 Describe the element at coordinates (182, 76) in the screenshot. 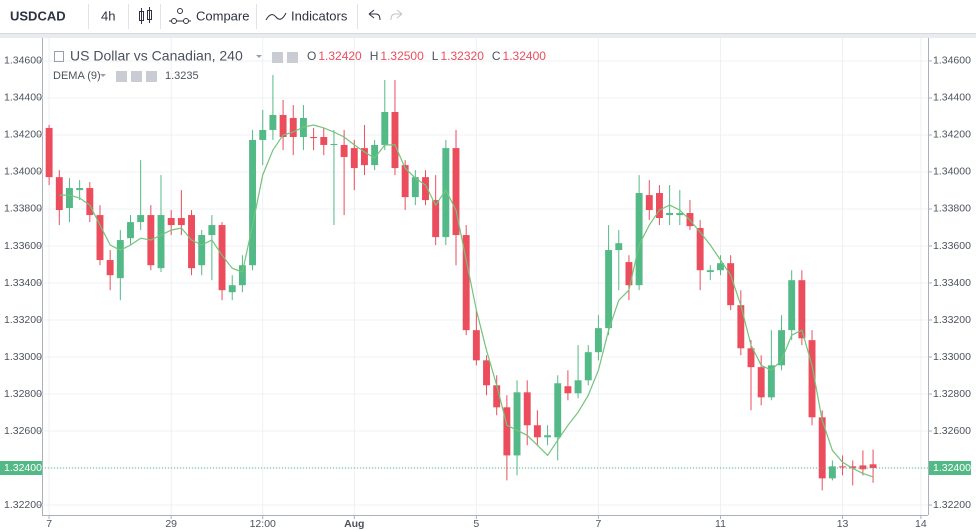

I see `indicator-value: 1.3235` at that location.